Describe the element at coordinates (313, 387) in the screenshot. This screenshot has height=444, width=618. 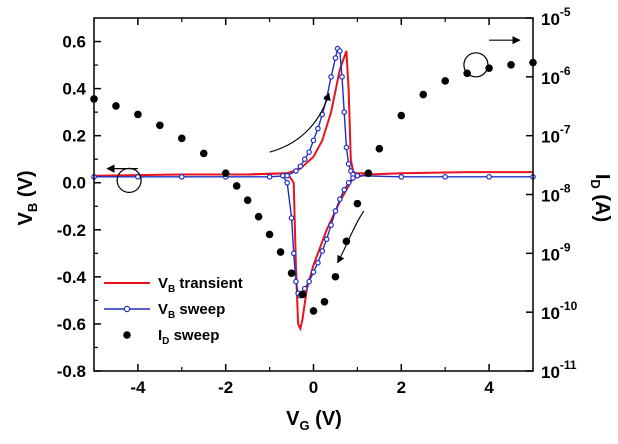
I see `x-tick-label: 0` at that location.